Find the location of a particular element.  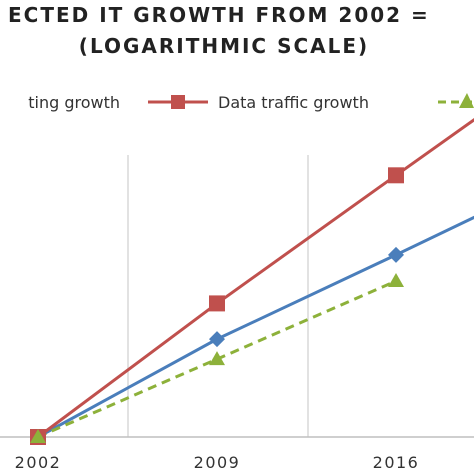

chart-title-line2: (LOGARITHMIC SCALE) is located at coordinates (224, 46).